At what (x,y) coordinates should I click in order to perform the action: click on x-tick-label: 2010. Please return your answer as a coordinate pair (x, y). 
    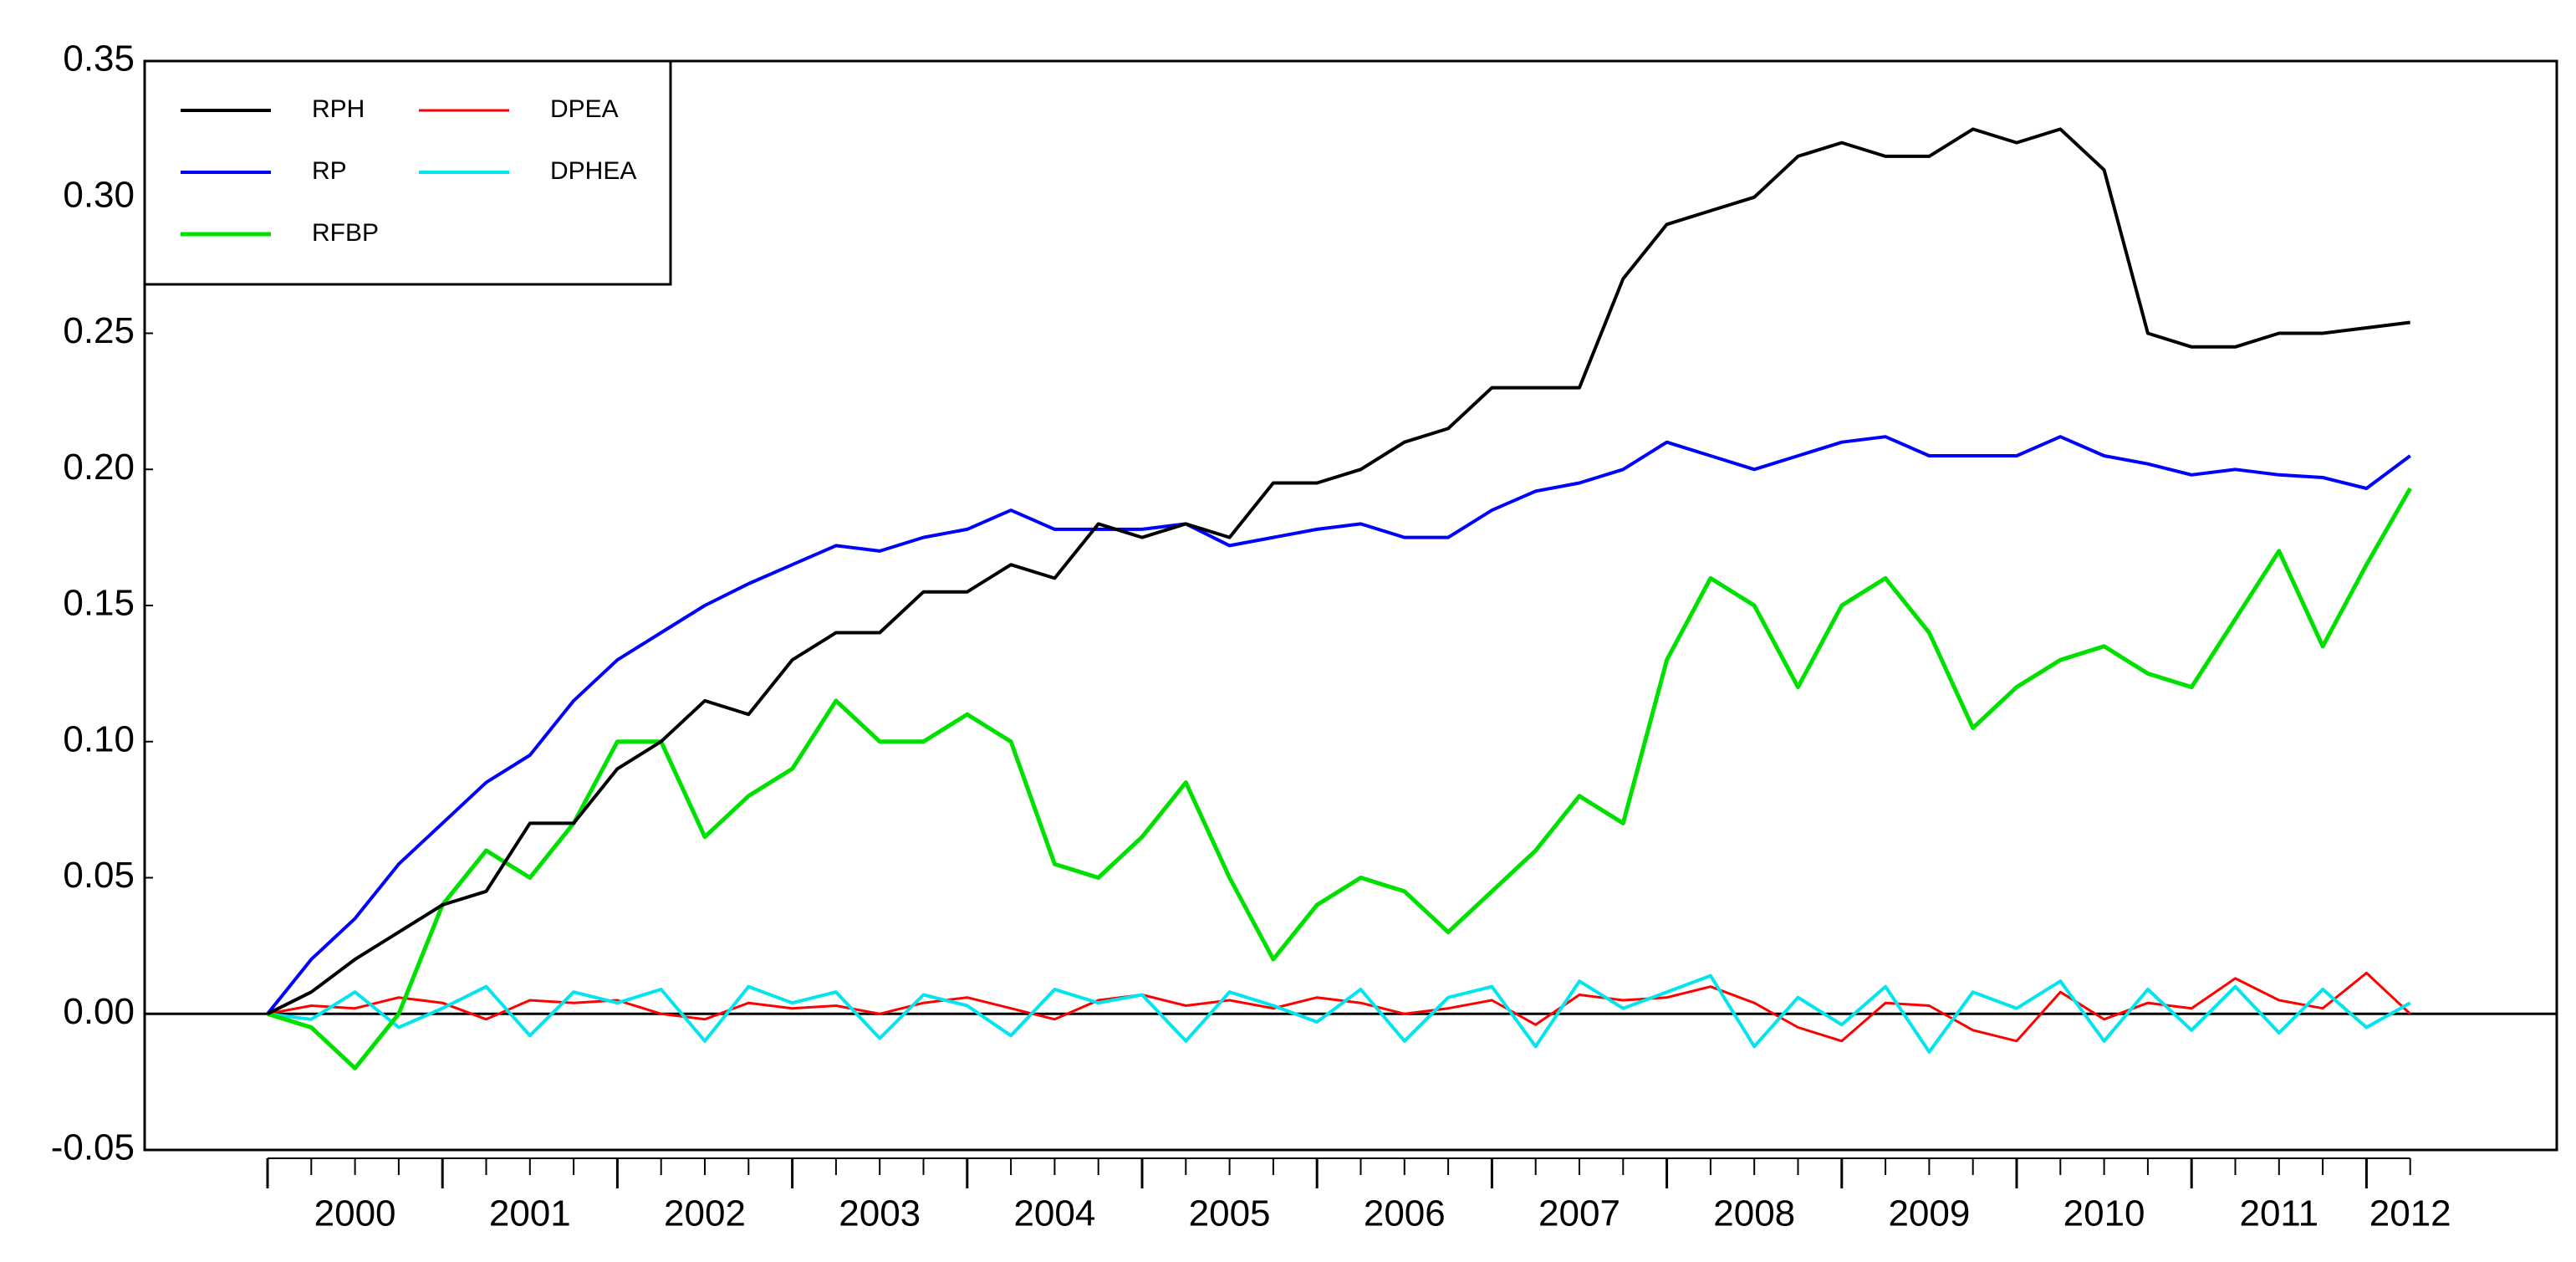
    Looking at the image, I should click on (2104, 1213).